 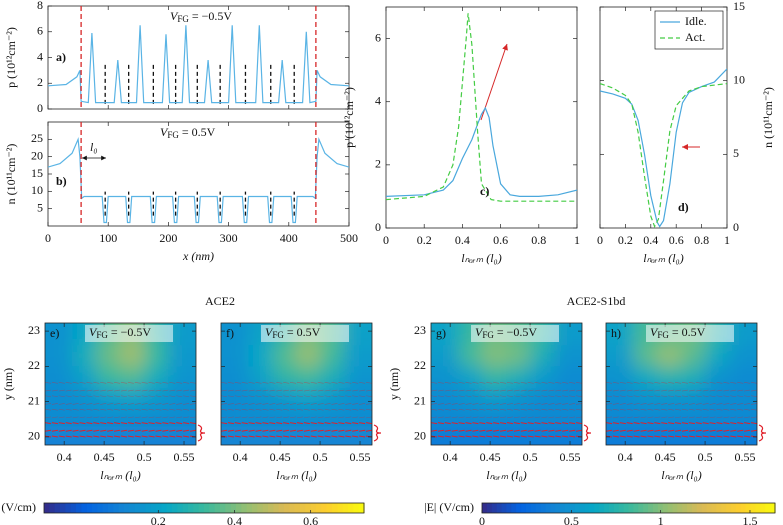 What do you see at coordinates (484, 191) in the screenshot?
I see `panel-label: c)` at bounding box center [484, 191].